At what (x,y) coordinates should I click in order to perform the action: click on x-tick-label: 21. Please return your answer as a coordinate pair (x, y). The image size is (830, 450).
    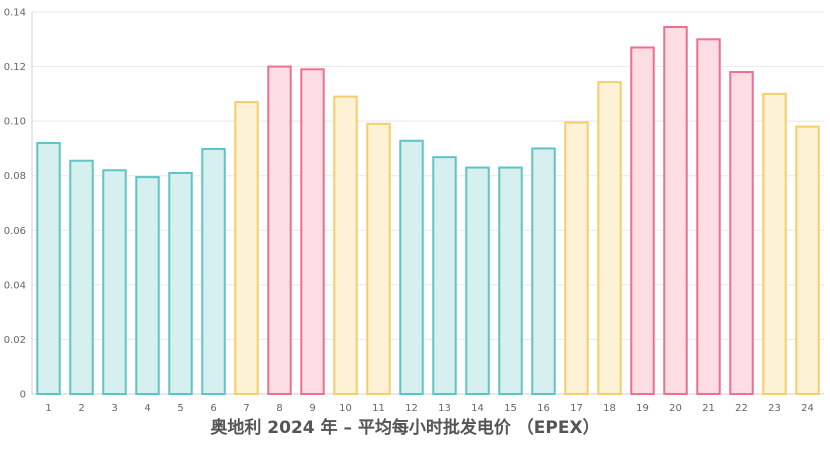
    Looking at the image, I should click on (708, 408).